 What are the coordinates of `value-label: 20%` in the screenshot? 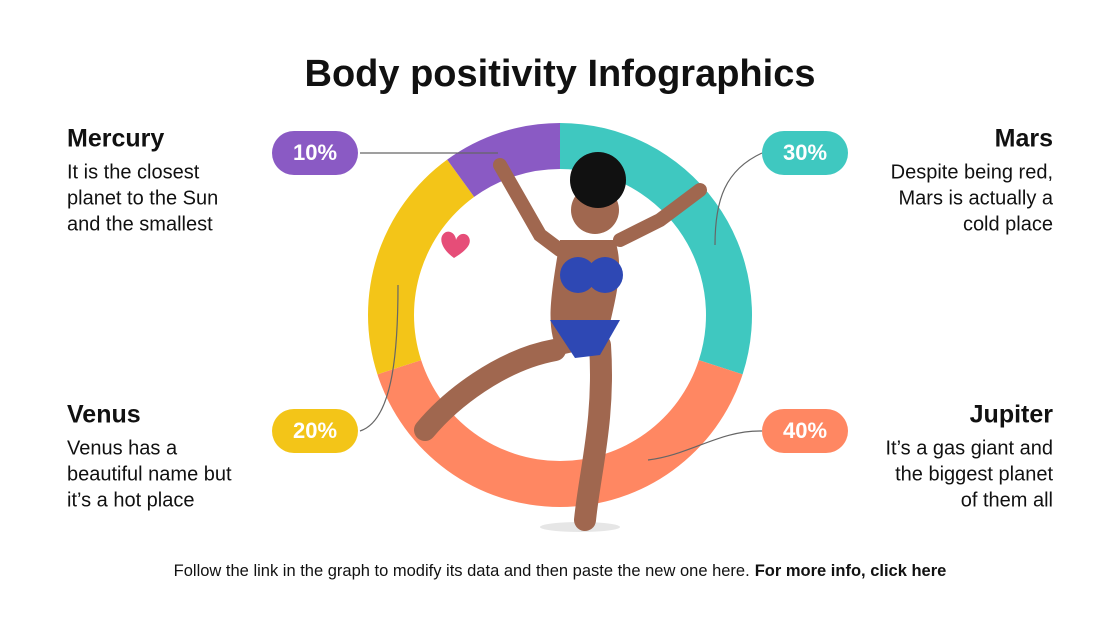 It's located at (315, 430).